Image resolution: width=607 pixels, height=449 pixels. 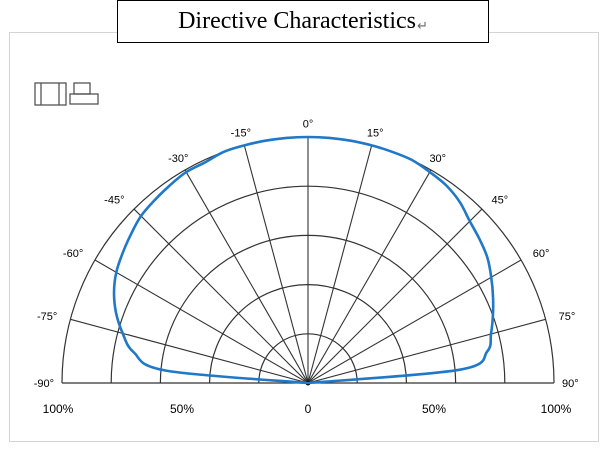 I want to click on angle-label: 75°, so click(x=567, y=317).